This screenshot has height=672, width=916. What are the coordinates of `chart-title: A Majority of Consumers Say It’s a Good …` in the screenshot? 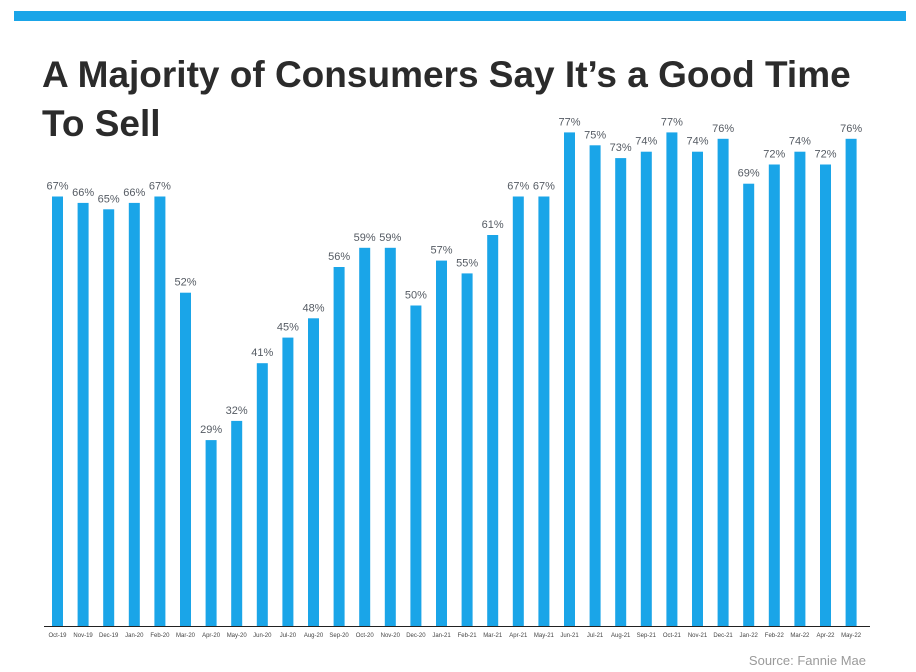 It's located at (446, 99).